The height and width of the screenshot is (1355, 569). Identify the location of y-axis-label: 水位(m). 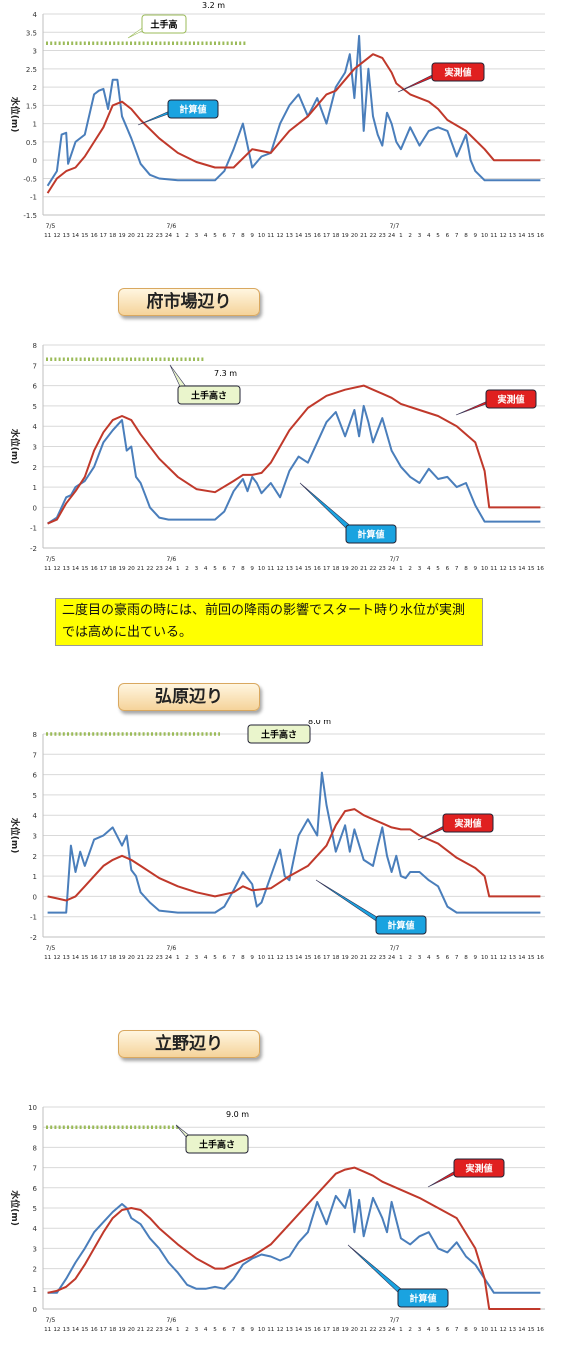
(15, 836).